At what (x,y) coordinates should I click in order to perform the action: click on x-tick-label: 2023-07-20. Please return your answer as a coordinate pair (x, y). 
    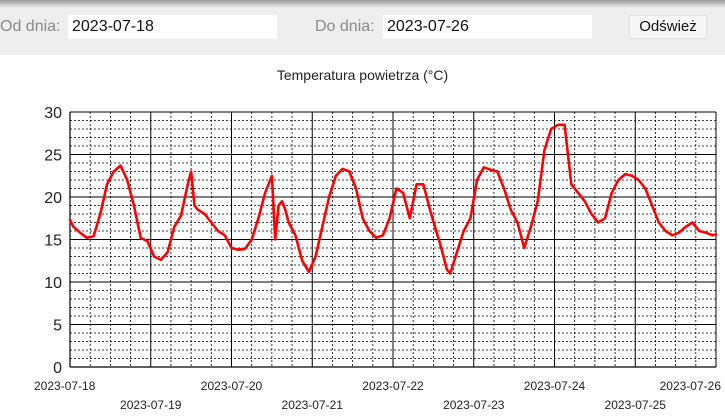
    Looking at the image, I should click on (232, 386).